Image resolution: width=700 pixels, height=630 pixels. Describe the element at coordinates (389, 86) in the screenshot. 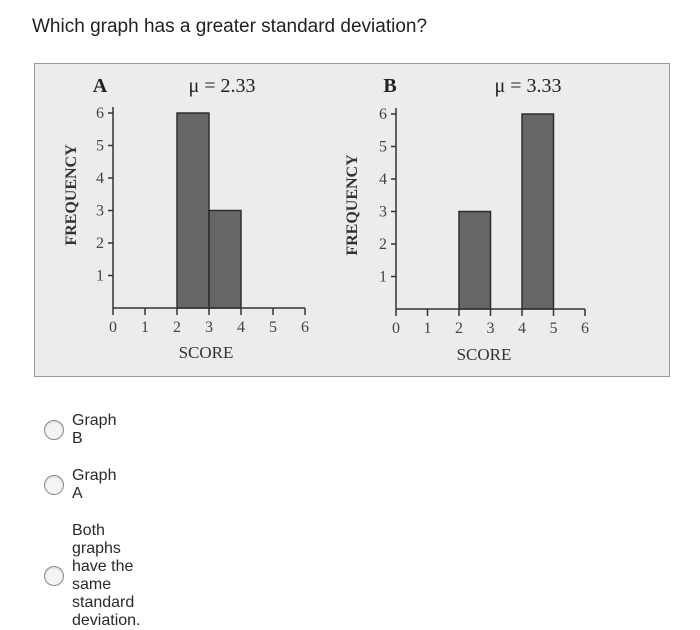

I see `chart-title: B` at that location.